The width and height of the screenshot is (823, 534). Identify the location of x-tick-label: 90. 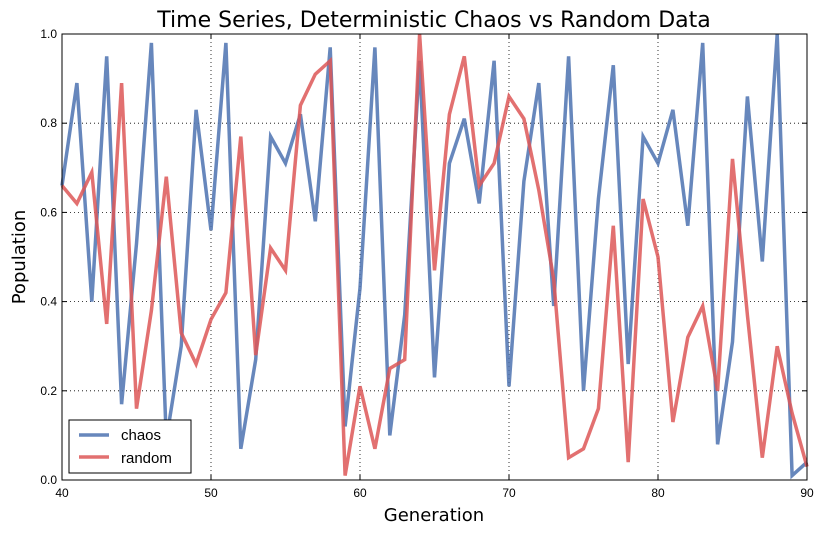
(807, 493).